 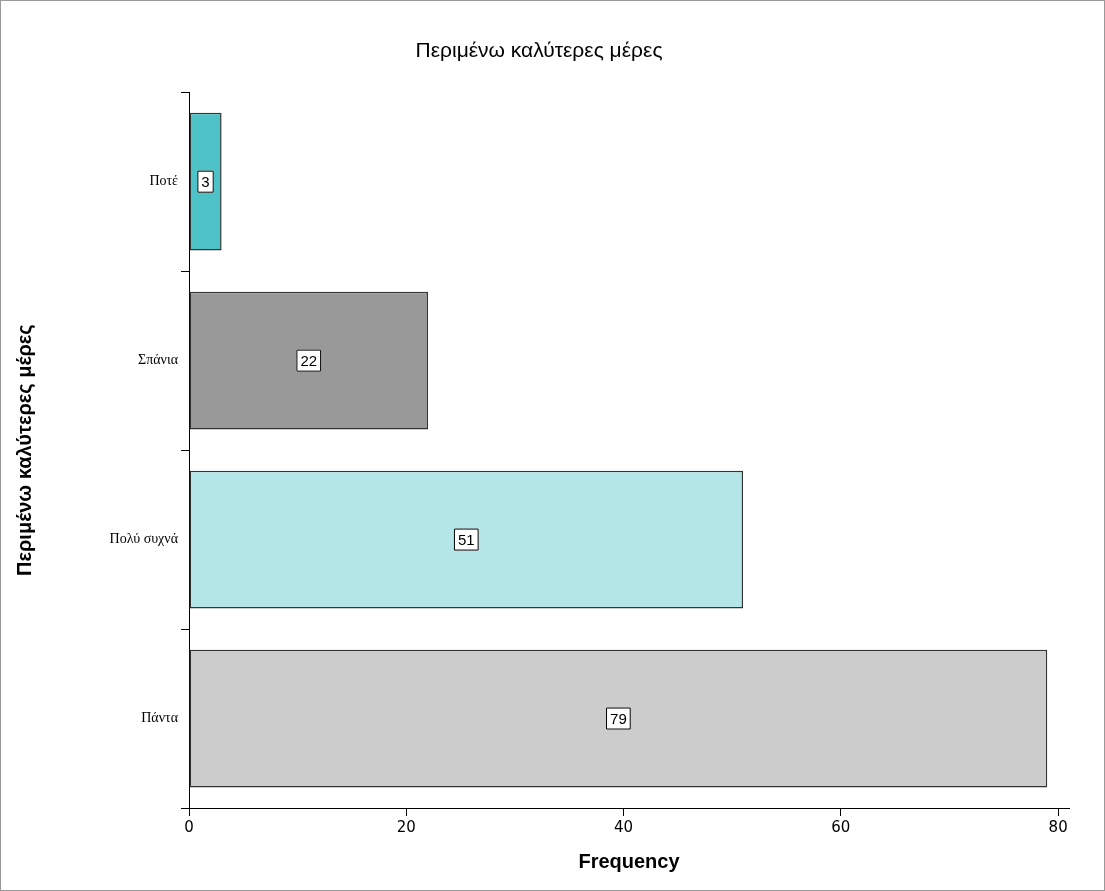 What do you see at coordinates (539, 50) in the screenshot?
I see `chart-title: Περιμένω καλύτερες μέρες` at bounding box center [539, 50].